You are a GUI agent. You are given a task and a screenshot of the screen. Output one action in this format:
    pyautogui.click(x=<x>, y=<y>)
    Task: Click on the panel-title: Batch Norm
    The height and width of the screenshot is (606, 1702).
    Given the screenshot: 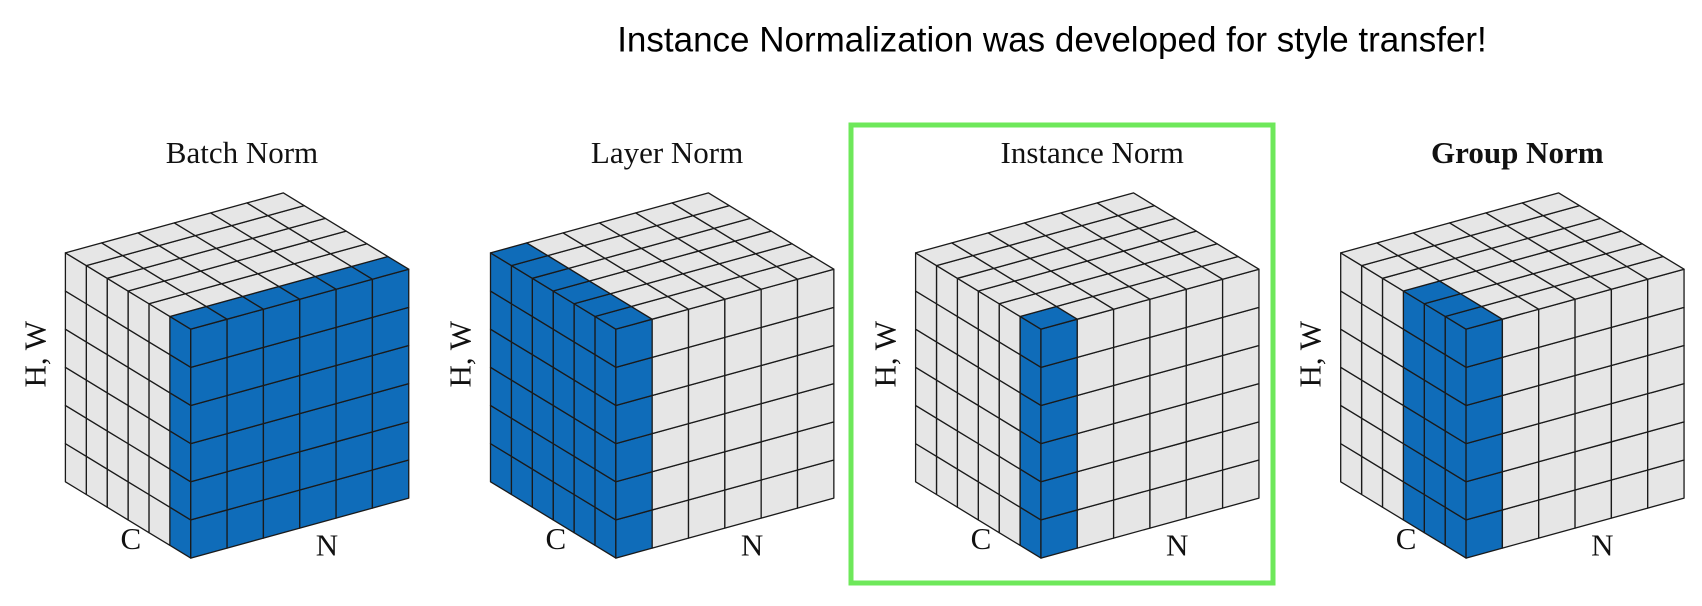 What is the action you would take?
    pyautogui.click(x=242, y=152)
    